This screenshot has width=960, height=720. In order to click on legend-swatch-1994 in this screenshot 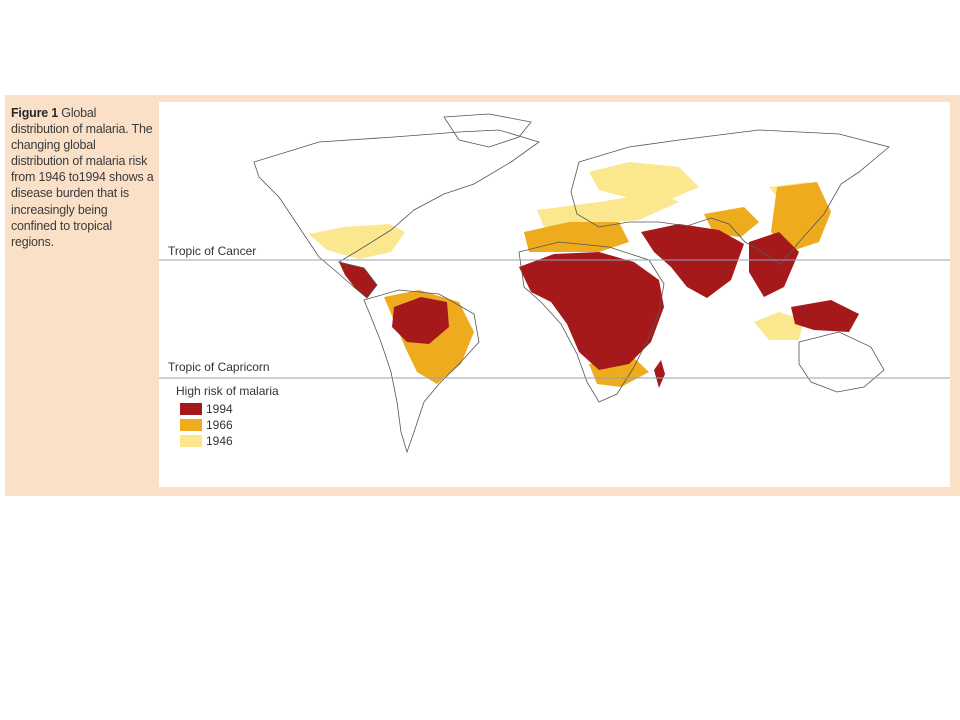, I will do `click(191, 409)`.